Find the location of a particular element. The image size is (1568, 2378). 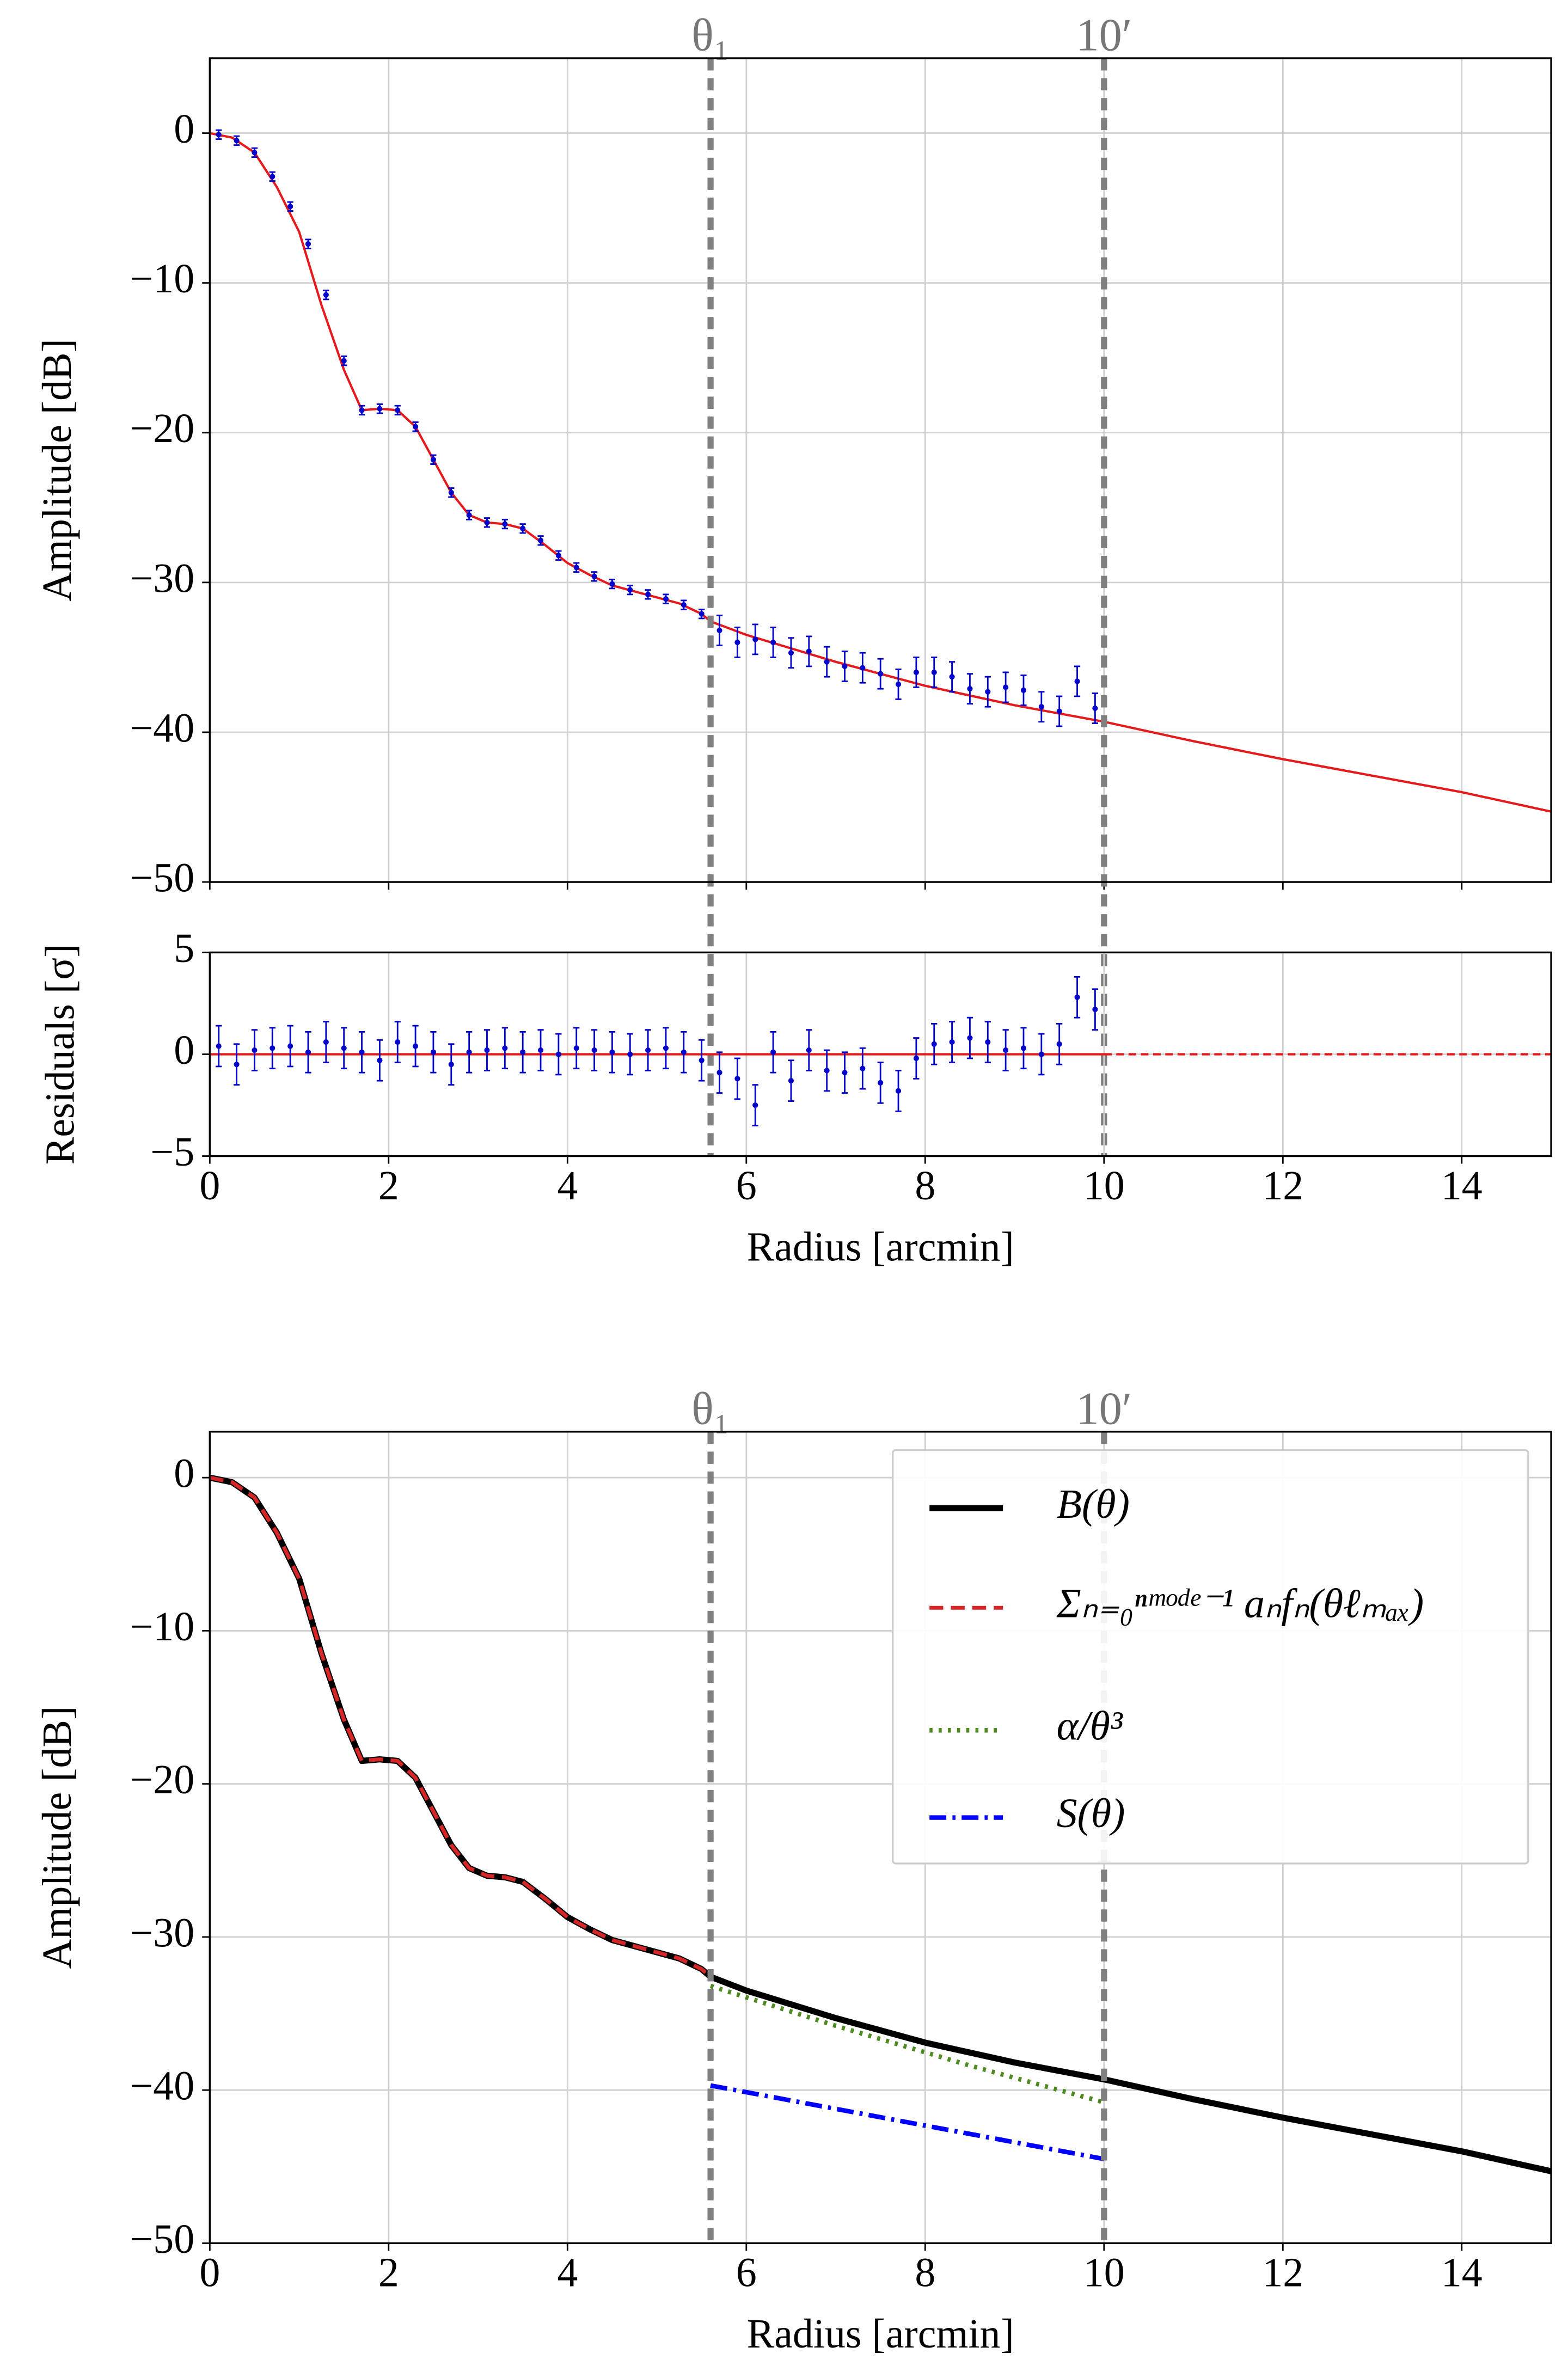

marker-label: θ₁ is located at coordinates (710, 1408).